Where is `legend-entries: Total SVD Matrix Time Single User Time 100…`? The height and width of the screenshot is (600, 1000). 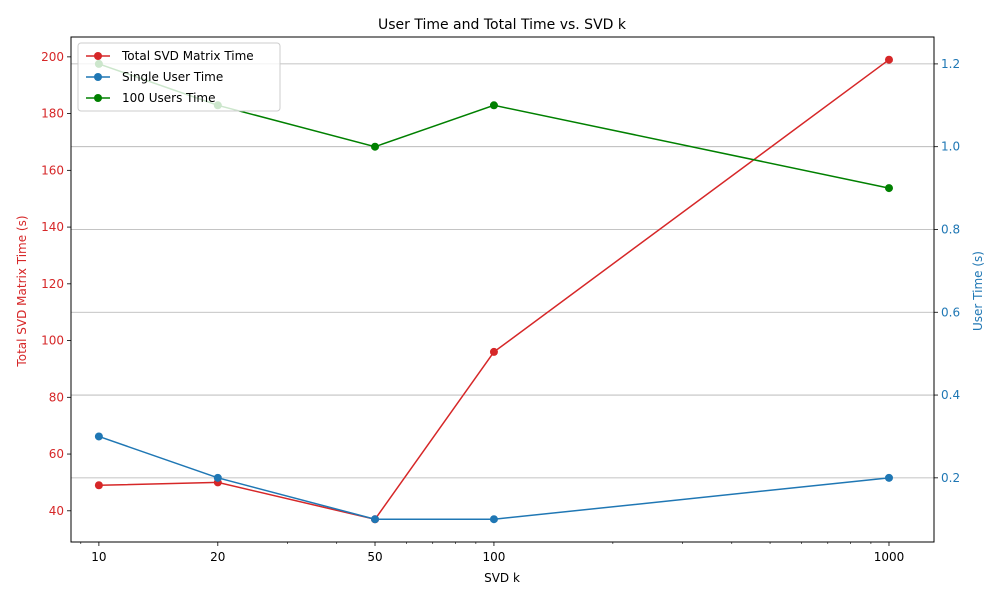 legend-entries: Total SVD Matrix Time Single User Time 100… is located at coordinates (170, 77).